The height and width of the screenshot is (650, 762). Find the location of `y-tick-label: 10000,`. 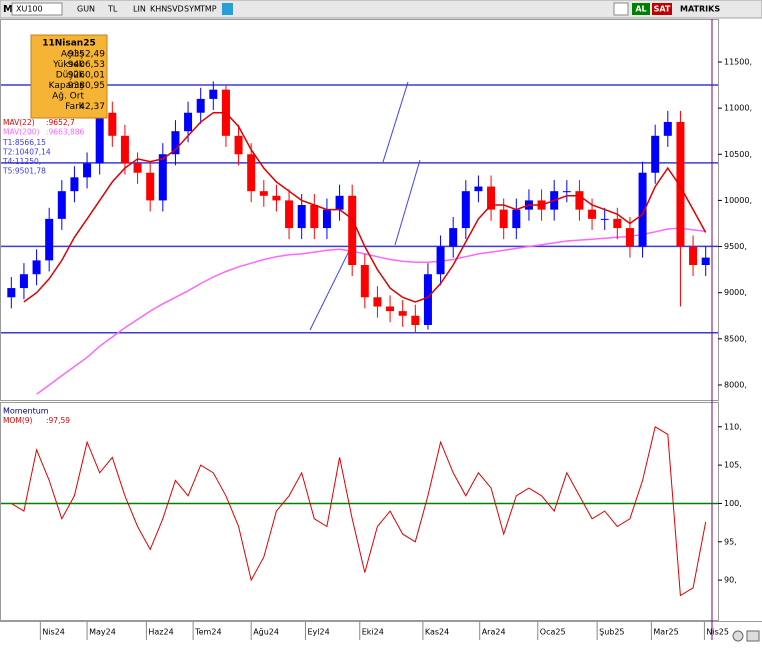

y-tick-label: 10000, is located at coordinates (738, 200).